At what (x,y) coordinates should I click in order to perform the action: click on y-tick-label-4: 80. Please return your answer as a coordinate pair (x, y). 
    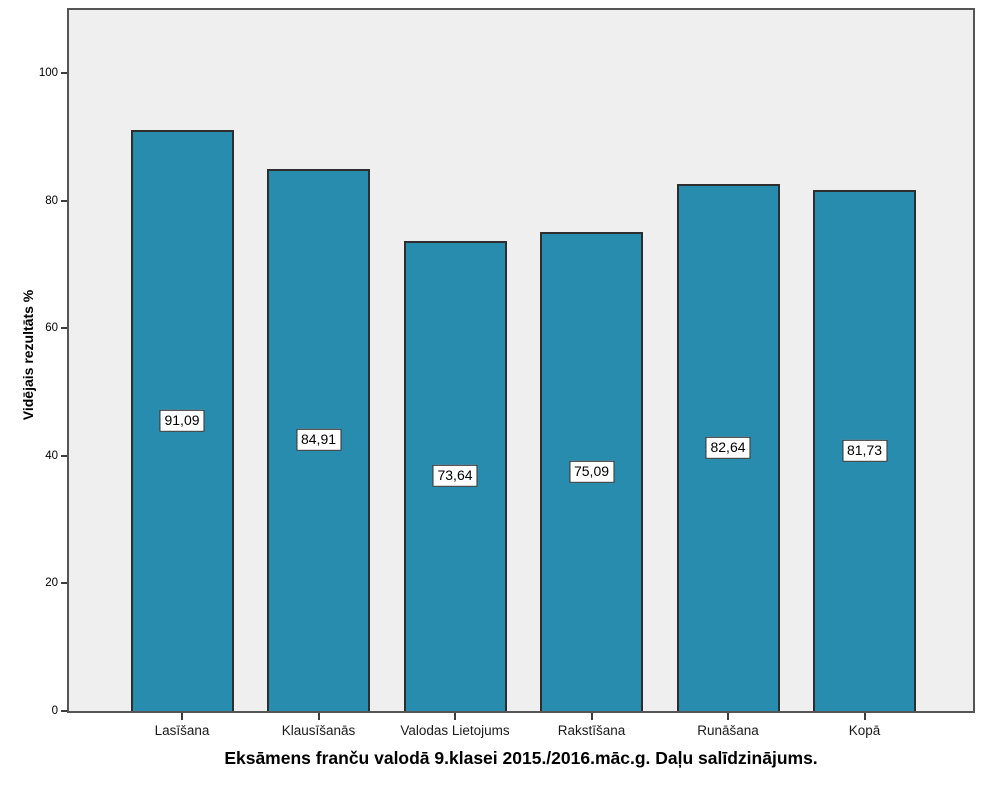
    Looking at the image, I should click on (51, 201).